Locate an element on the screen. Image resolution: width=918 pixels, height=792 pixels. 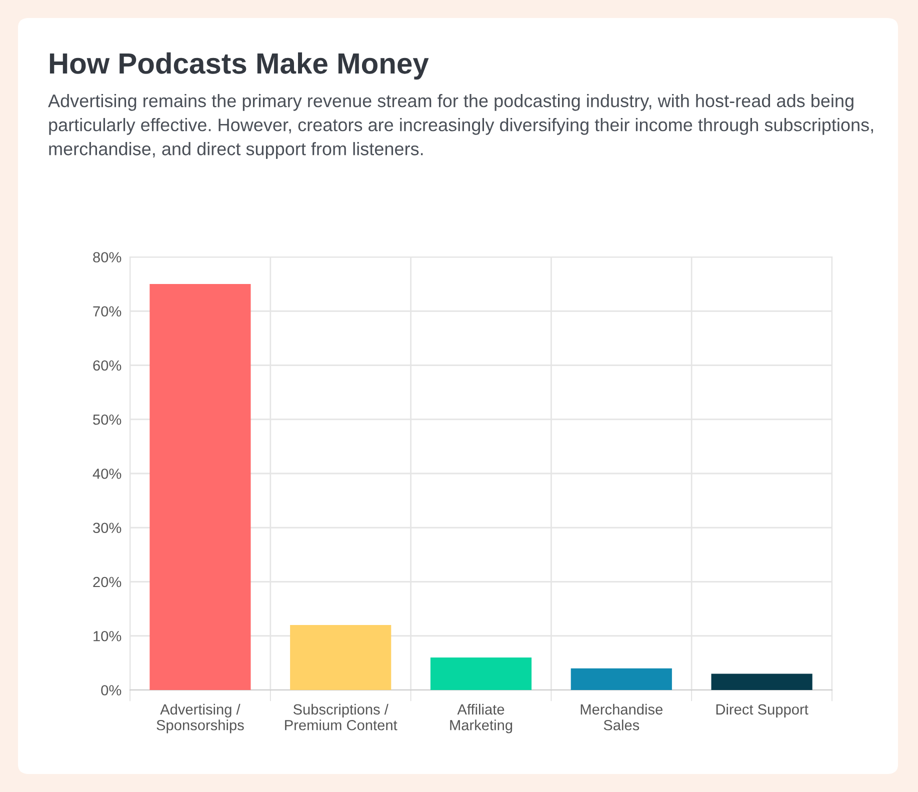
y-tick-label: 40% is located at coordinates (107, 473).